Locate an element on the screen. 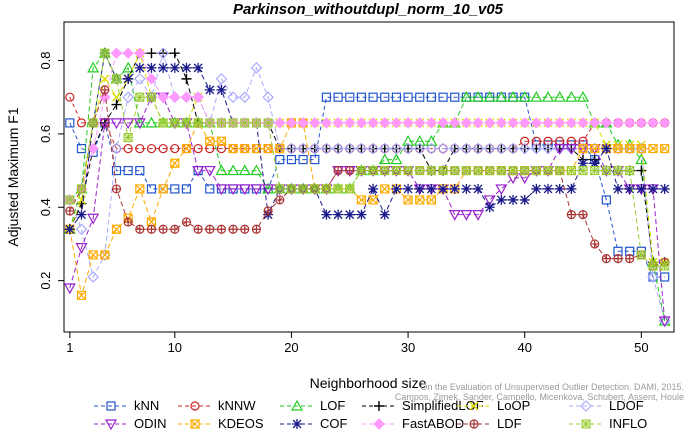 The width and height of the screenshot is (697, 434). legend-label: ODIN is located at coordinates (150, 423).